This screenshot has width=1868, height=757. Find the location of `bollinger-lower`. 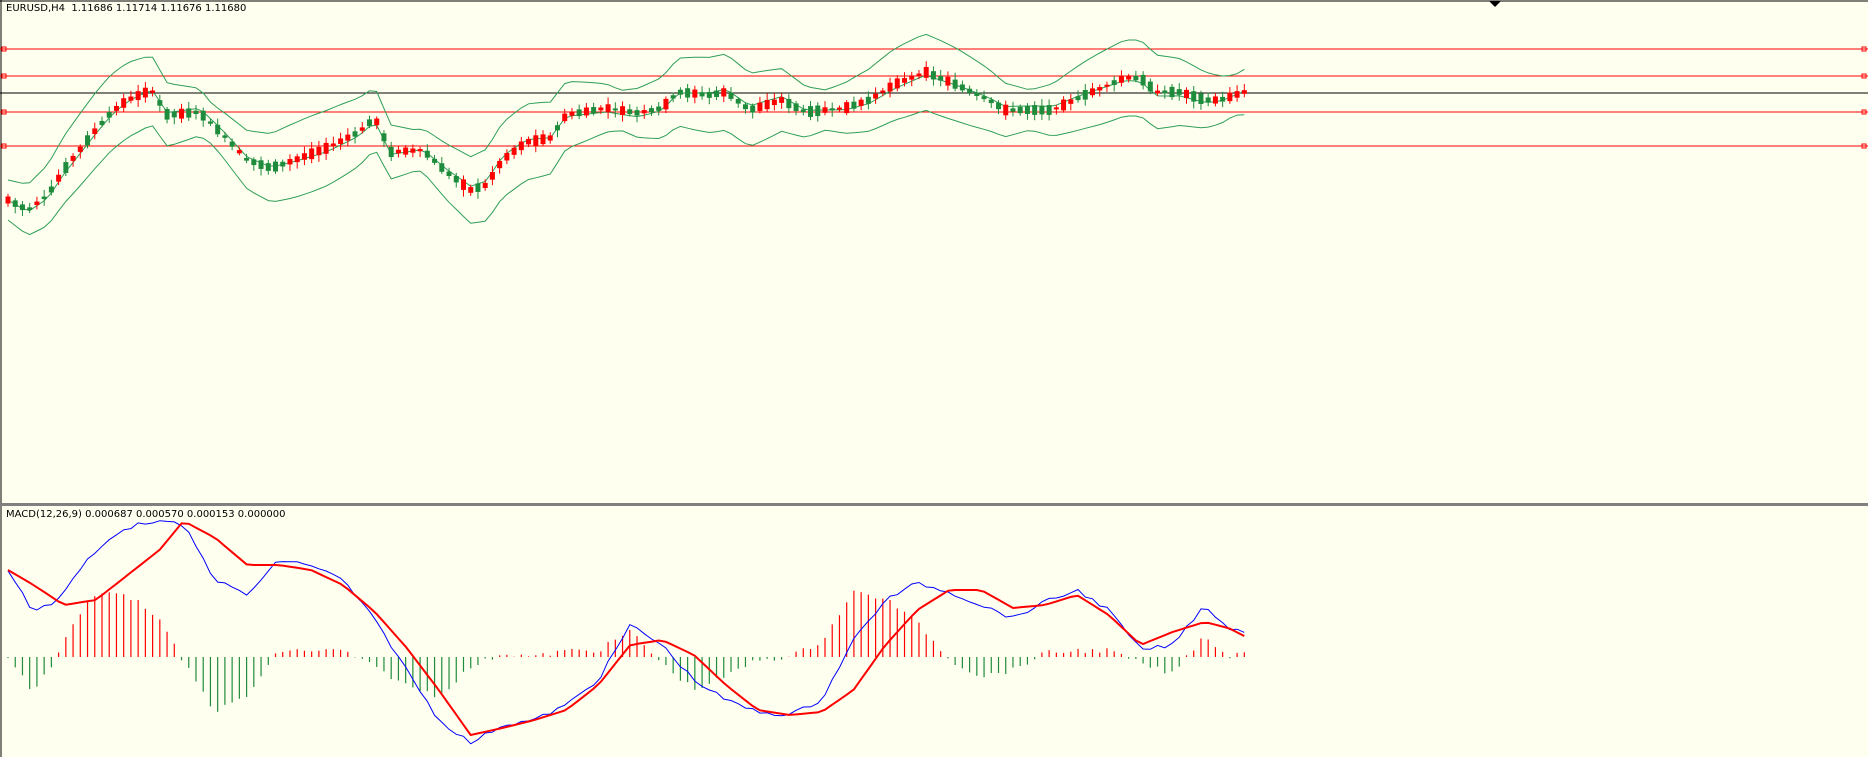

bollinger-lower is located at coordinates (626, 172).